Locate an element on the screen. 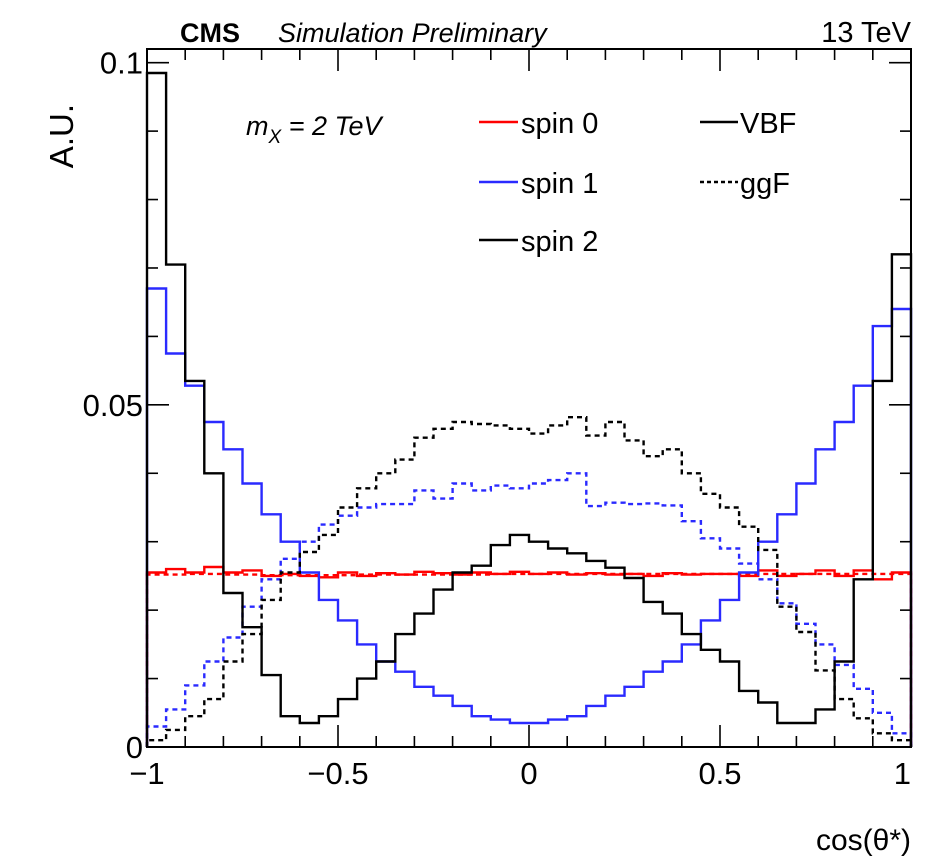 This screenshot has height=866, width=927. x-axis-title: cos(θ*) is located at coordinates (863, 840).